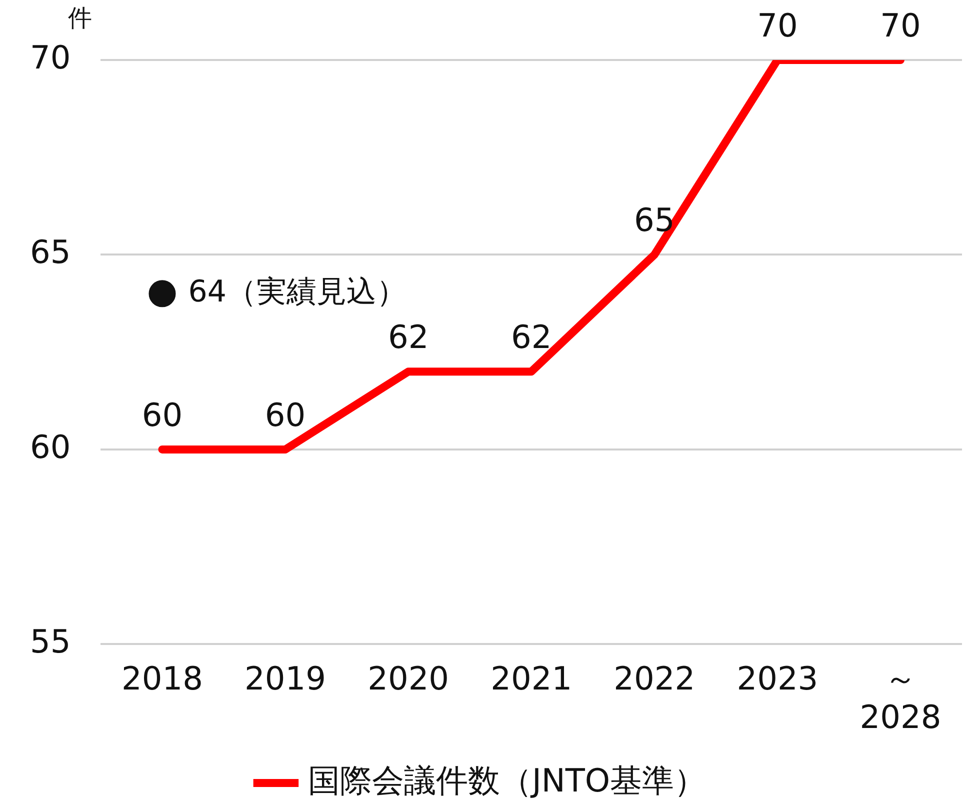 The image size is (976, 809). What do you see at coordinates (531, 679) in the screenshot?
I see `x-tick-label: 2021` at bounding box center [531, 679].